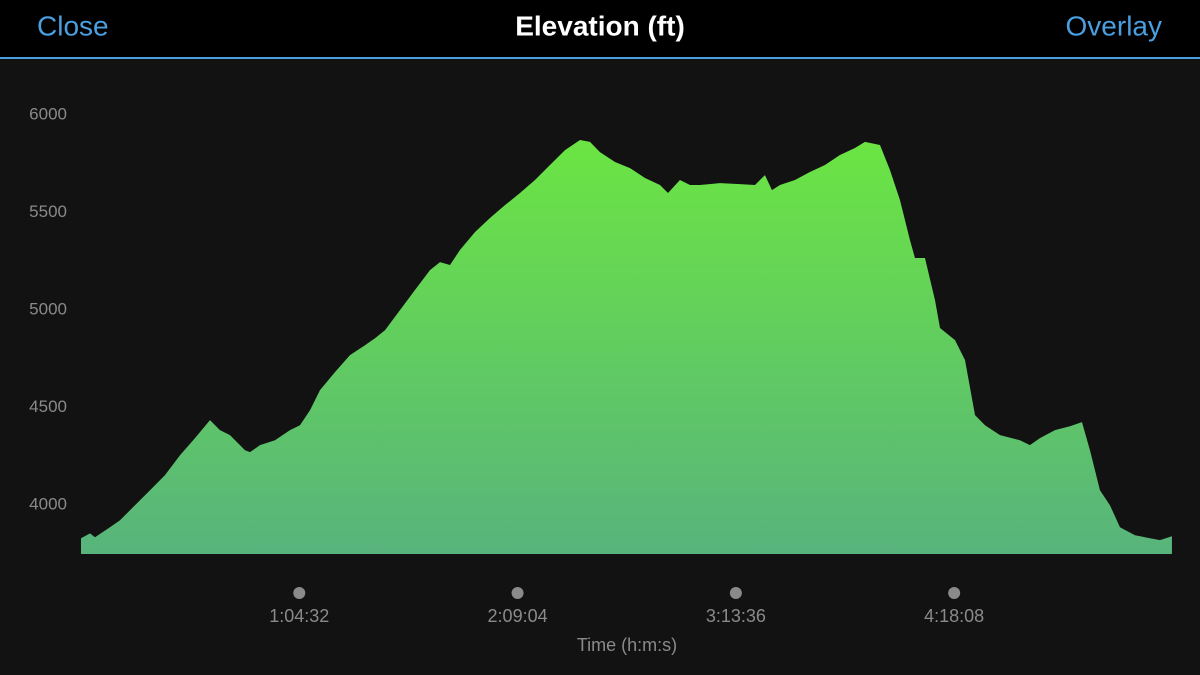 The width and height of the screenshot is (1200, 675). Describe the element at coordinates (48, 309) in the screenshot. I see `y-tick-label: 5000` at that location.